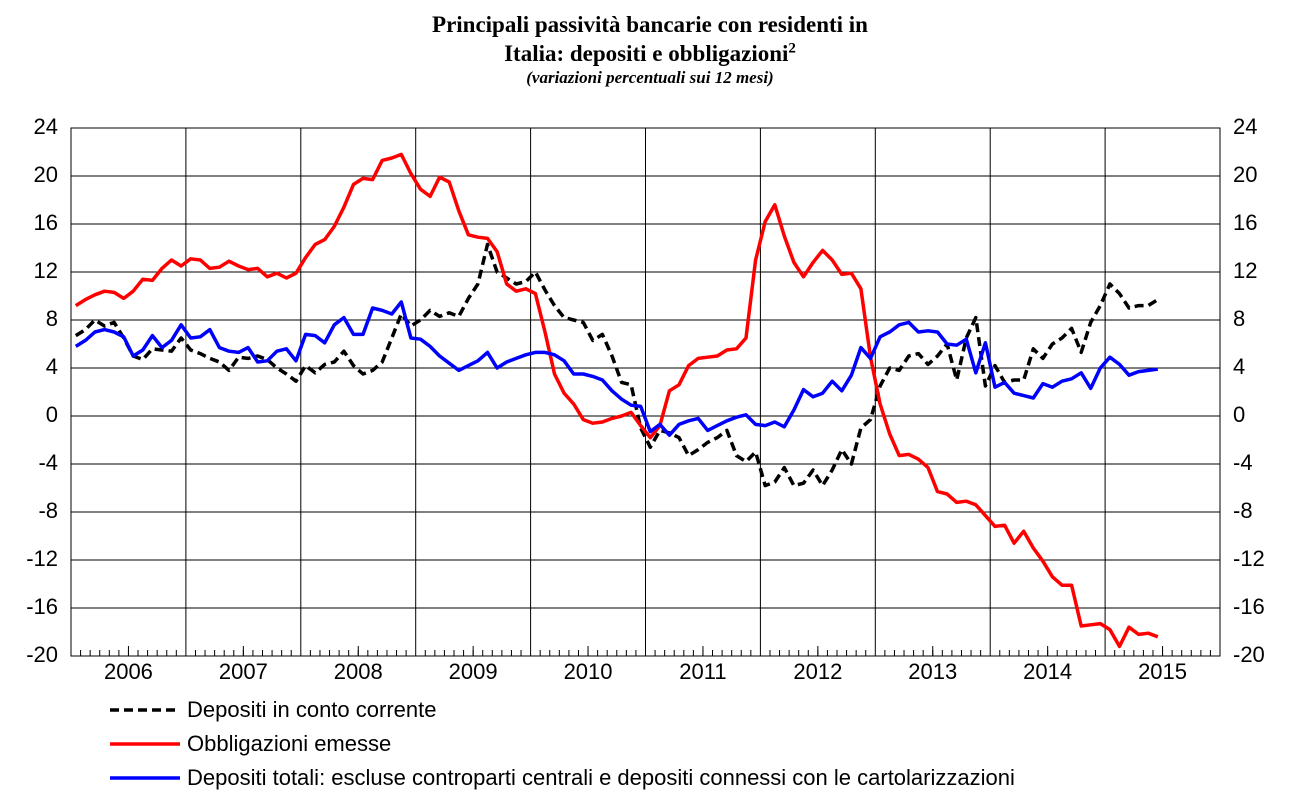  What do you see at coordinates (52, 366) in the screenshot?
I see `y-tick-label: 4` at bounding box center [52, 366].